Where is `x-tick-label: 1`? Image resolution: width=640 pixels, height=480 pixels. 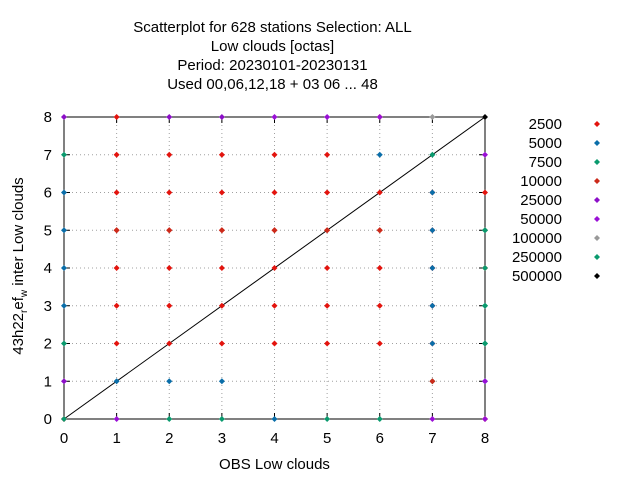 x-tick-label: 1 is located at coordinates (116, 438).